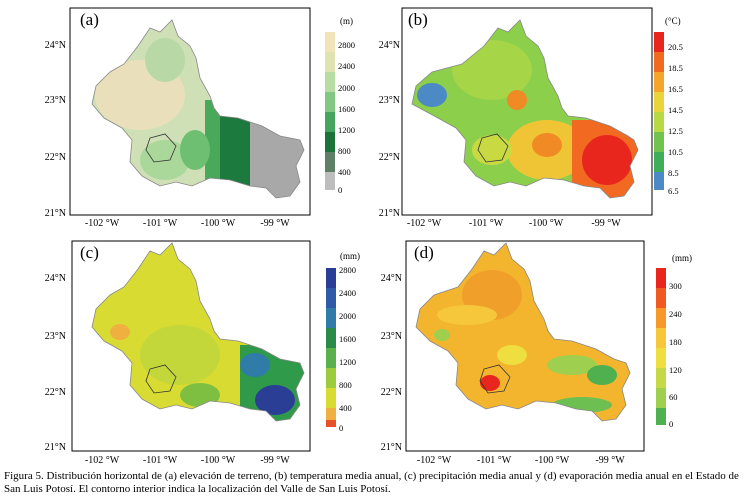  Describe the element at coordinates (424, 252) in the screenshot. I see `panel-label: (d)` at that location.